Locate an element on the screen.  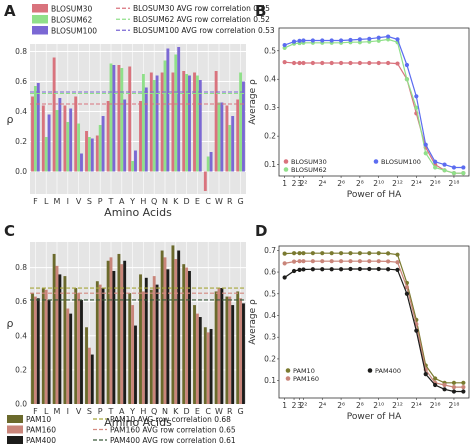
bar-blosum62-l is located at coordinates (46, 154).